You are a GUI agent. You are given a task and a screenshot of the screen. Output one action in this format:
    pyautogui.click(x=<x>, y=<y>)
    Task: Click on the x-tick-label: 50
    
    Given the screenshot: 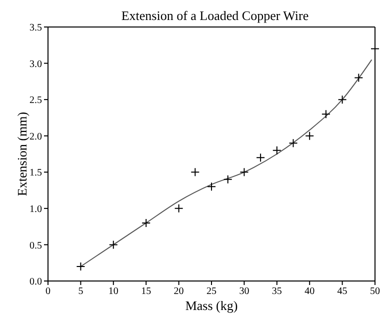 What is the action you would take?
    pyautogui.click(x=375, y=292)
    